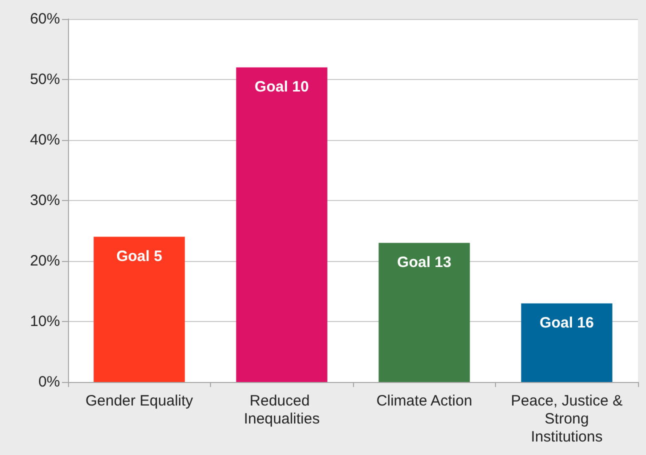  I want to click on data-label: Goal 5, so click(139, 256).